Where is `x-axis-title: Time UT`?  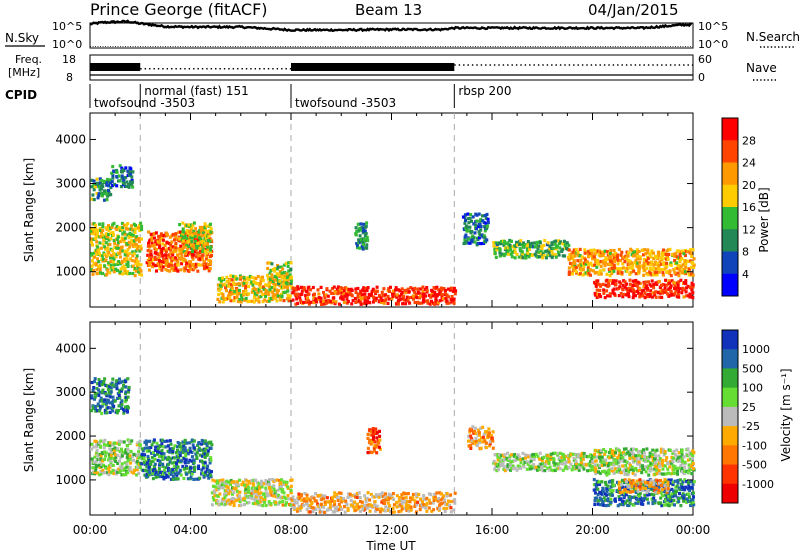
x-axis-title: Time UT is located at coordinates (390, 546).